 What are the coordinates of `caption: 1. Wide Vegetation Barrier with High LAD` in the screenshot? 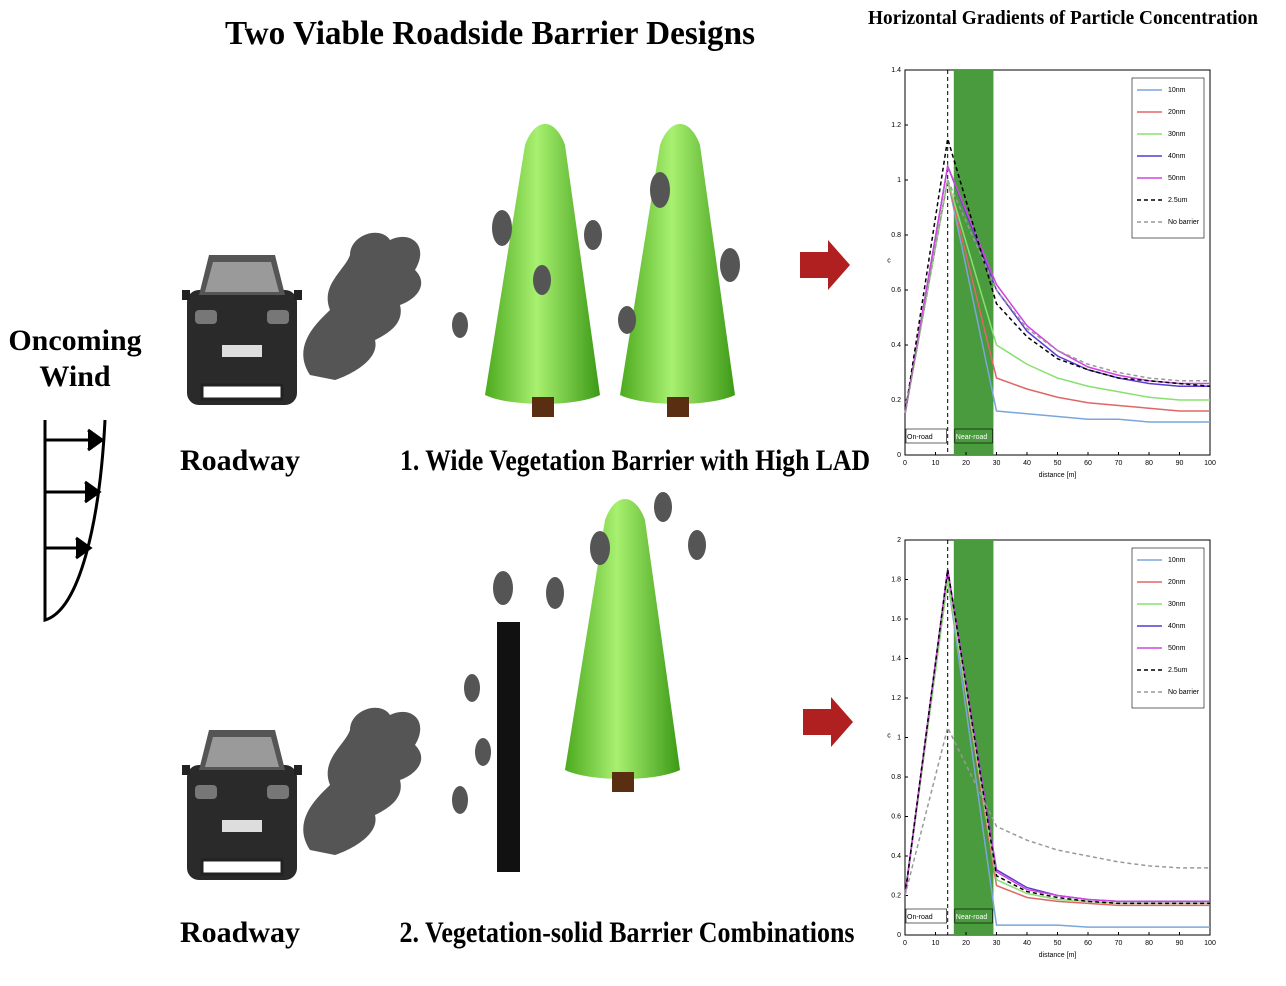 It's located at (635, 460).